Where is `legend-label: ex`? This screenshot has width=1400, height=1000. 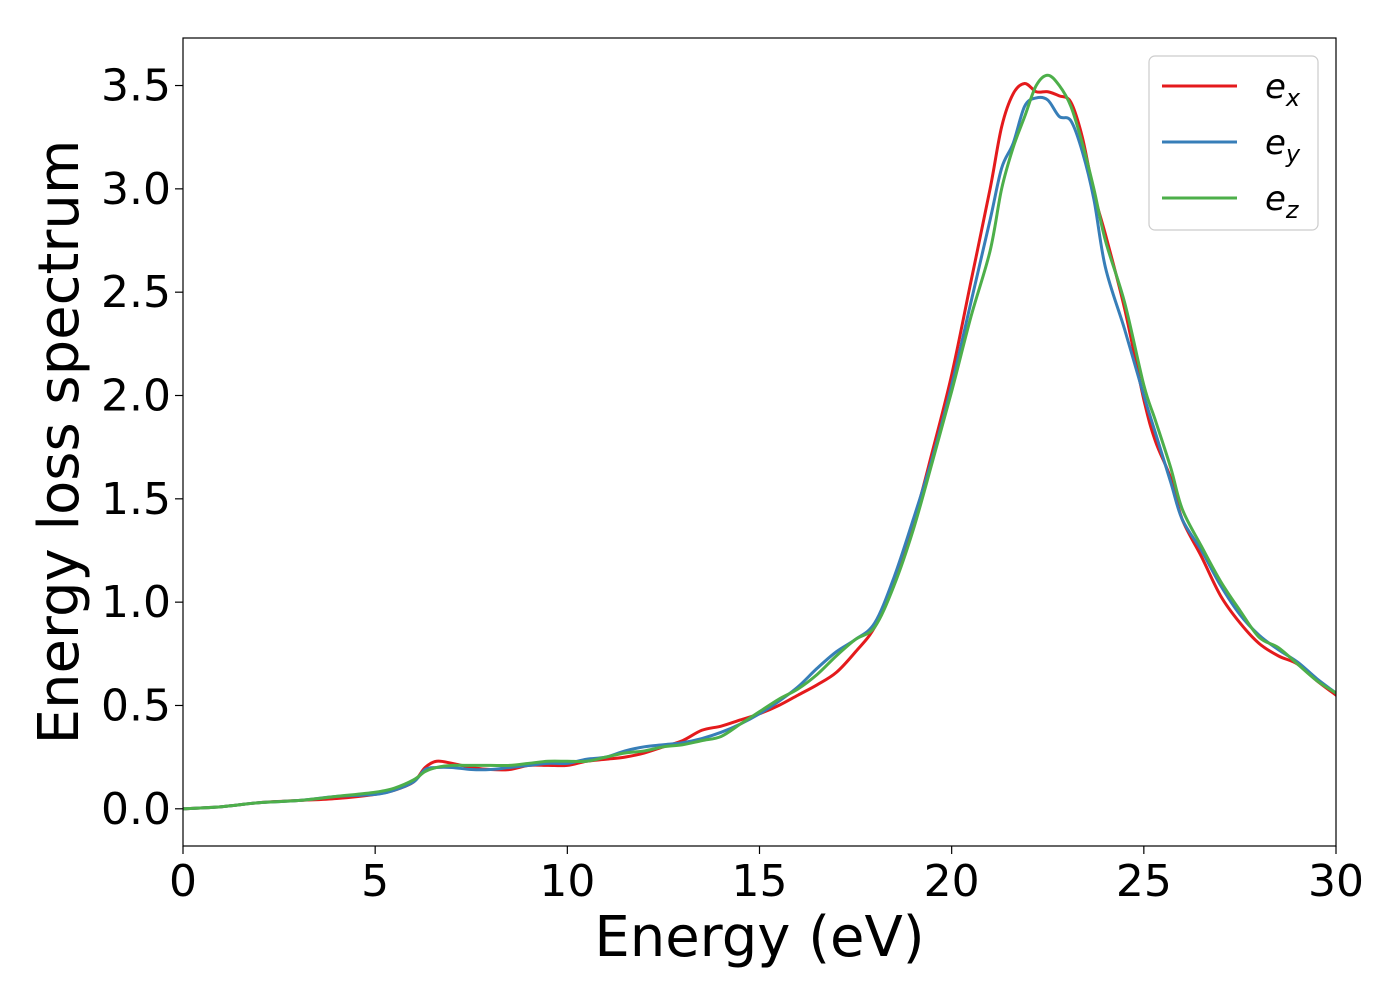 legend-label: ex is located at coordinates (1283, 89).